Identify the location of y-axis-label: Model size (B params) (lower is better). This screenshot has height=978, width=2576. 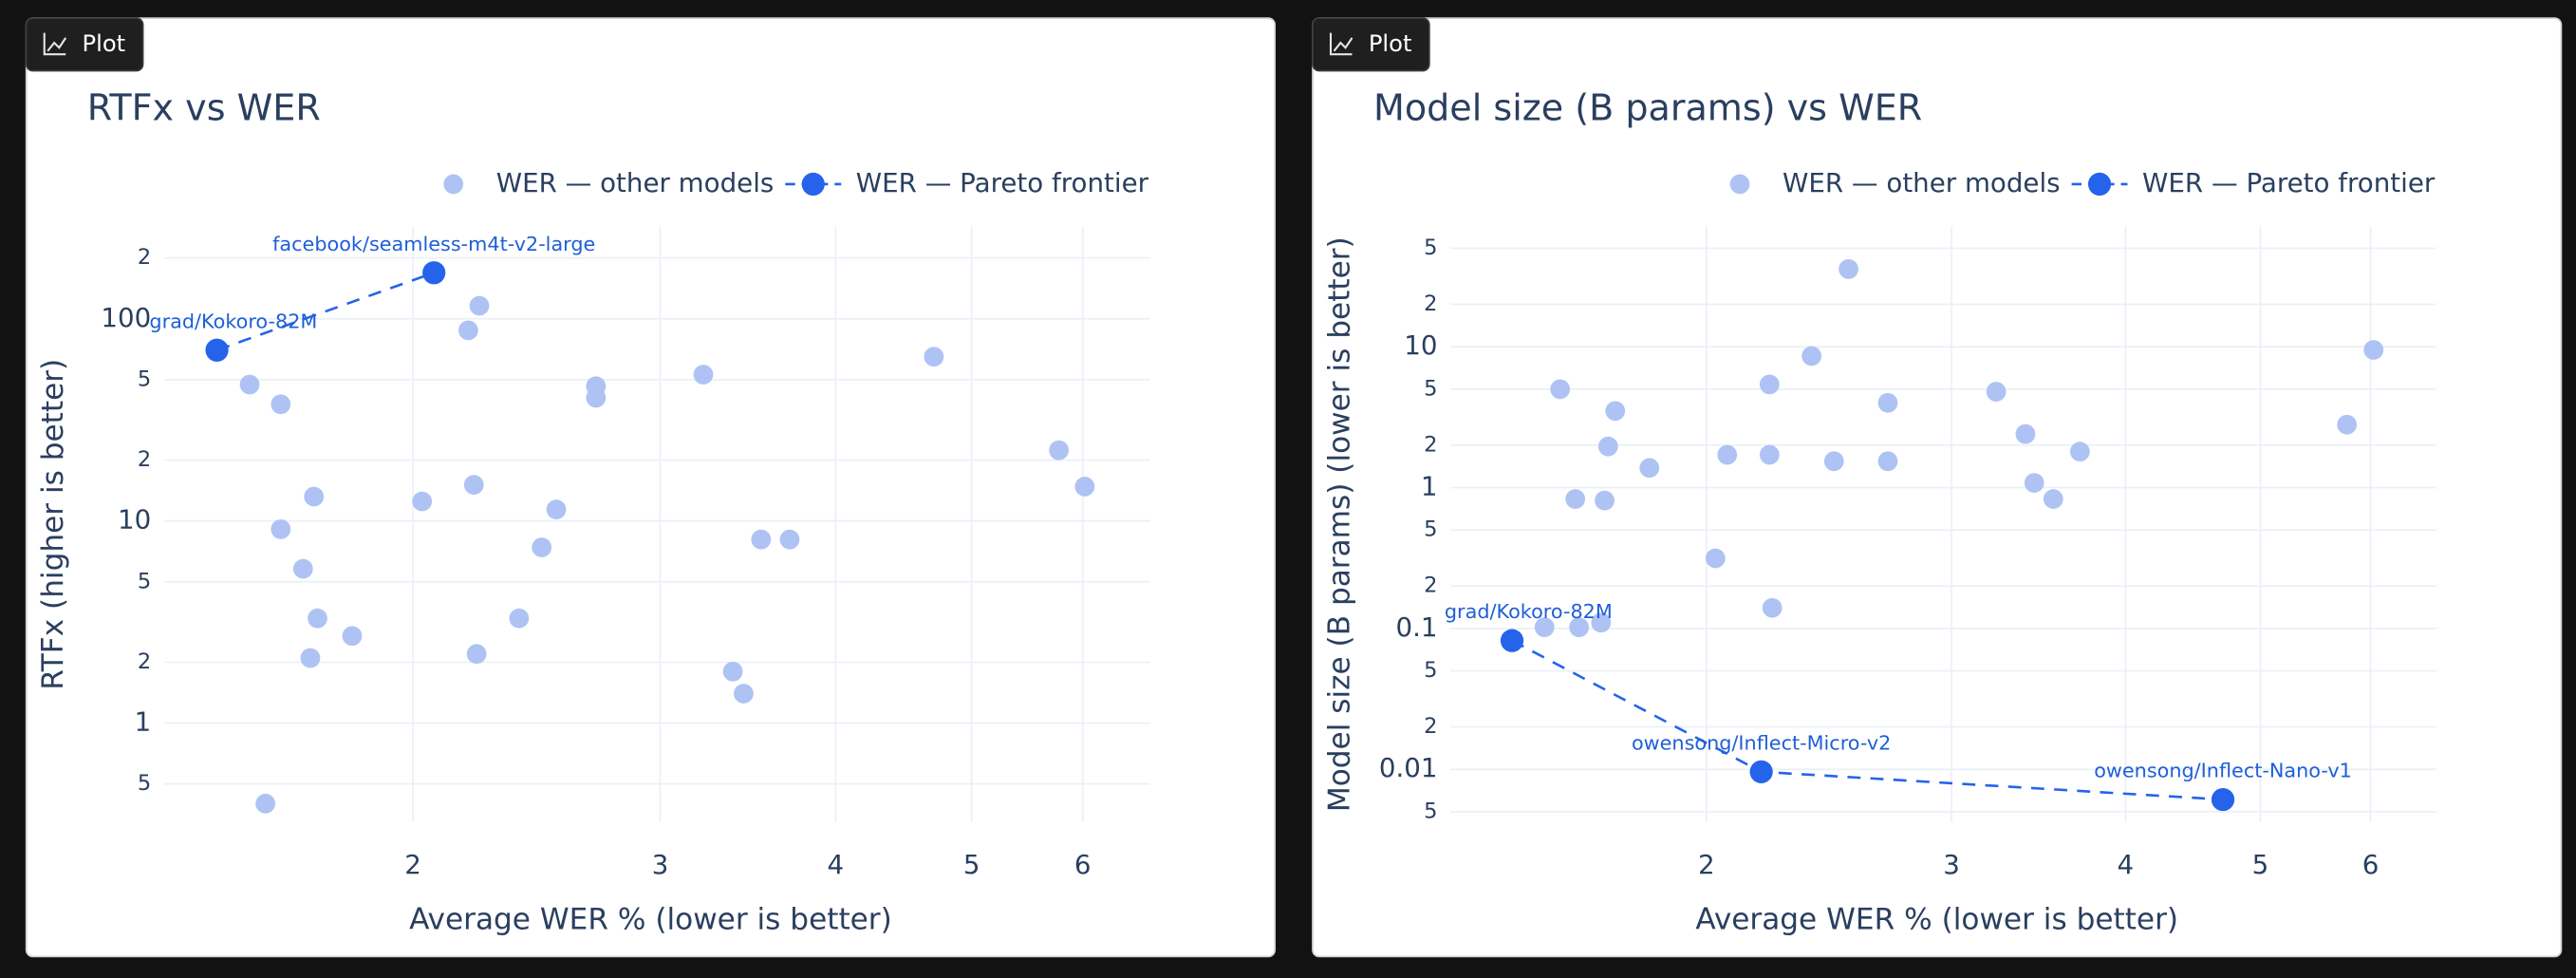
(1339, 524).